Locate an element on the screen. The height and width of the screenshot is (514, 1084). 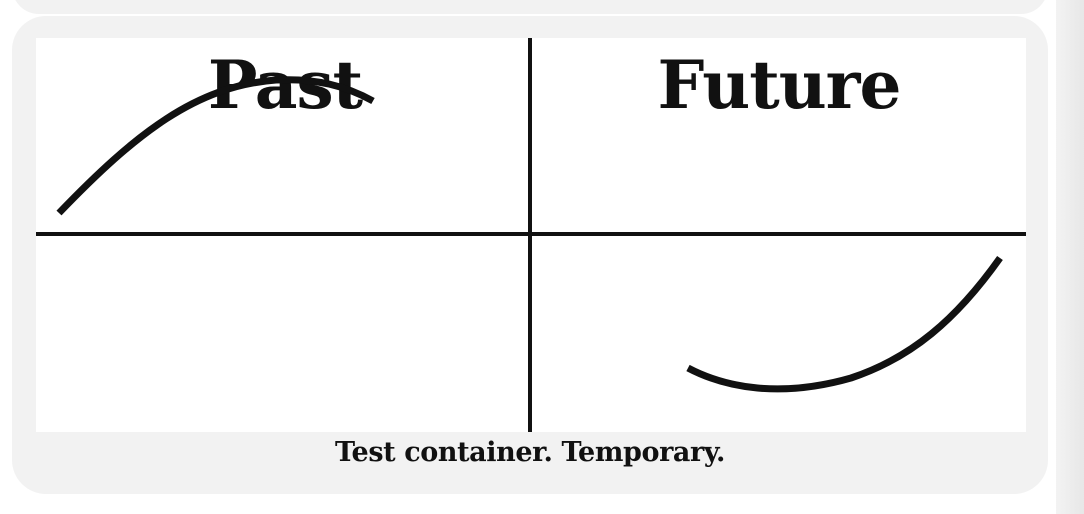
future-label: Future is located at coordinates (779, 85).